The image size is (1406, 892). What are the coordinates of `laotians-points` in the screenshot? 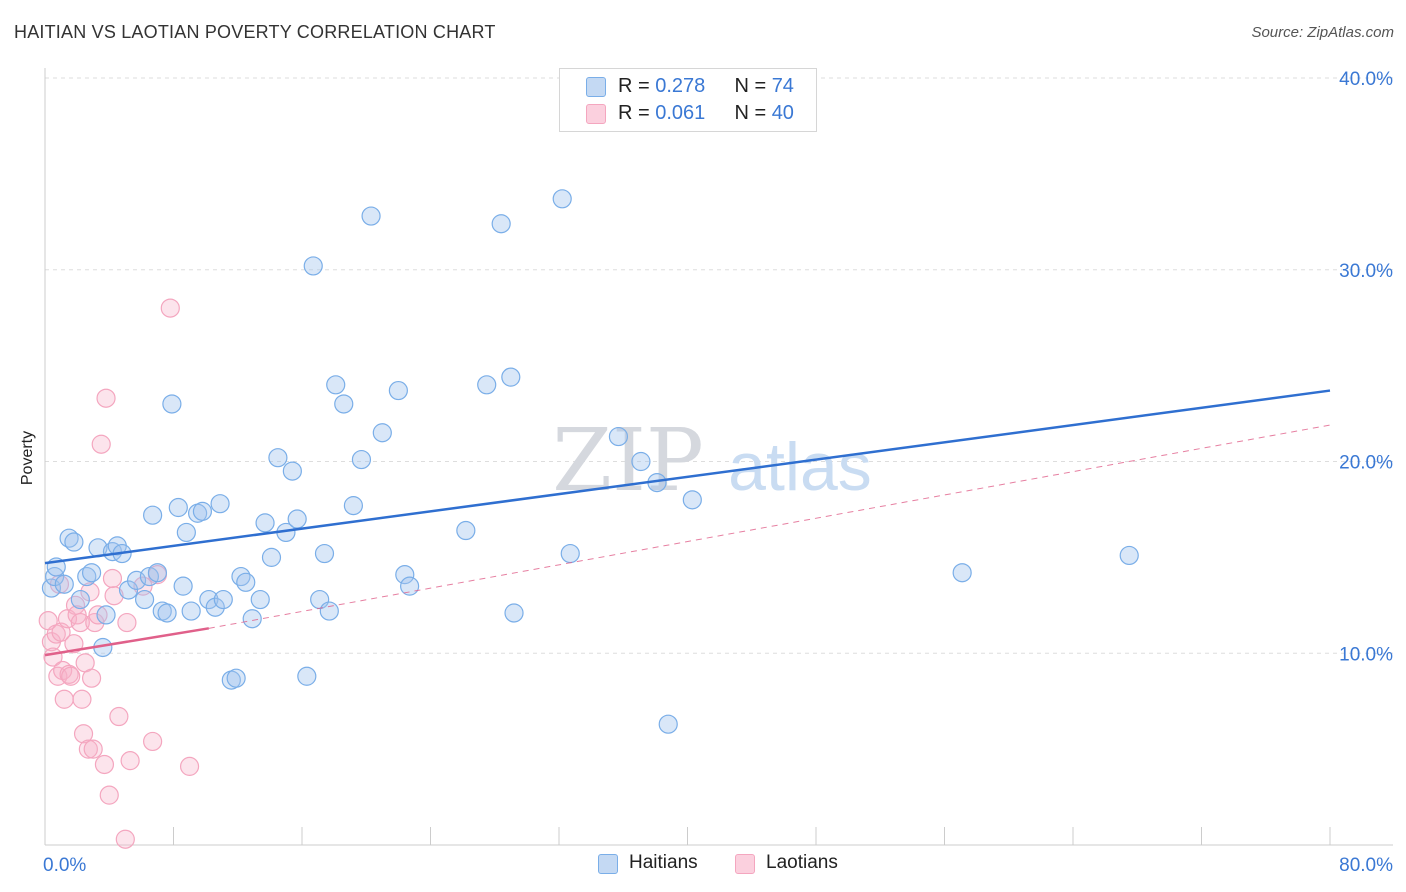 It's located at (119, 573).